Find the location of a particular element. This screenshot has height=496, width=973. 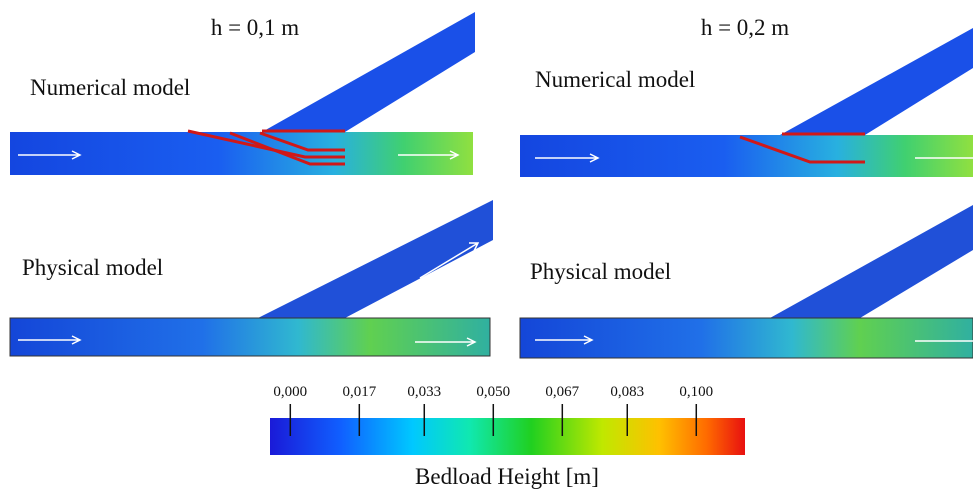

colorbar-tick-label: 0,000 is located at coordinates (290, 392).